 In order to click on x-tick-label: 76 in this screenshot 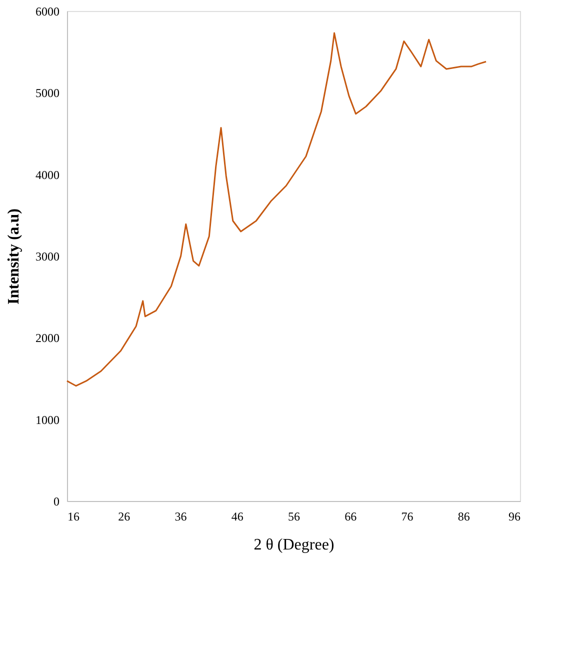, I will do `click(407, 517)`.